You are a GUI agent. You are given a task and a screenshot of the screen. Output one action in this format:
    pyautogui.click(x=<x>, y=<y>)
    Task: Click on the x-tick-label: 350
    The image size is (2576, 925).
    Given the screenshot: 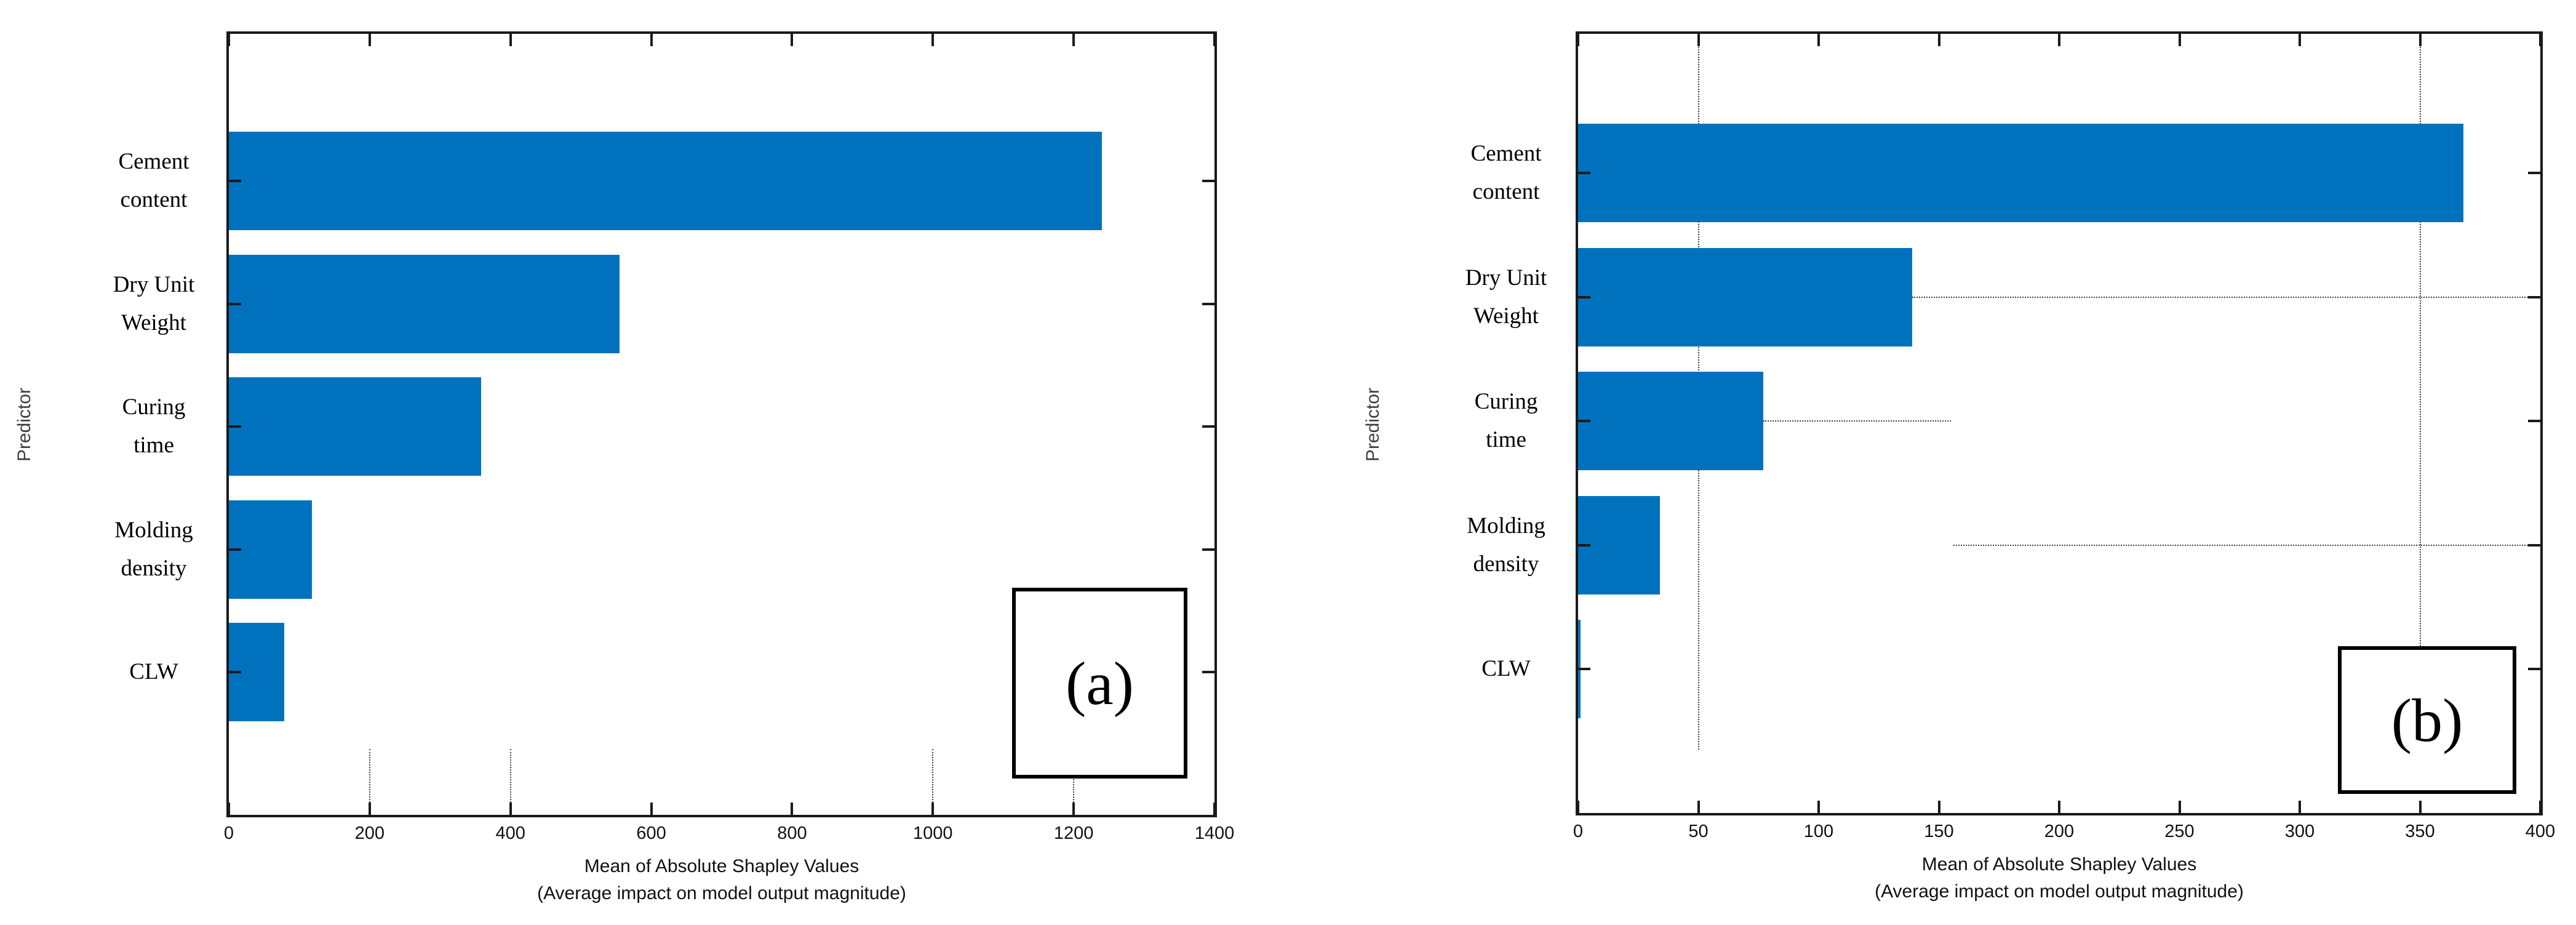 What is the action you would take?
    pyautogui.click(x=2420, y=832)
    